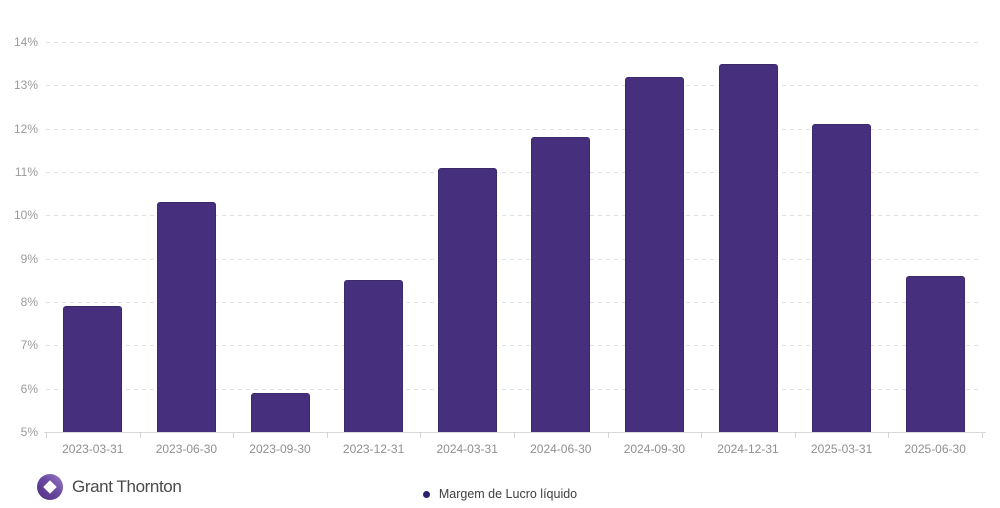 This screenshot has width=1000, height=508. Describe the element at coordinates (127, 486) in the screenshot. I see `brand-text: Grant Thornton` at that location.